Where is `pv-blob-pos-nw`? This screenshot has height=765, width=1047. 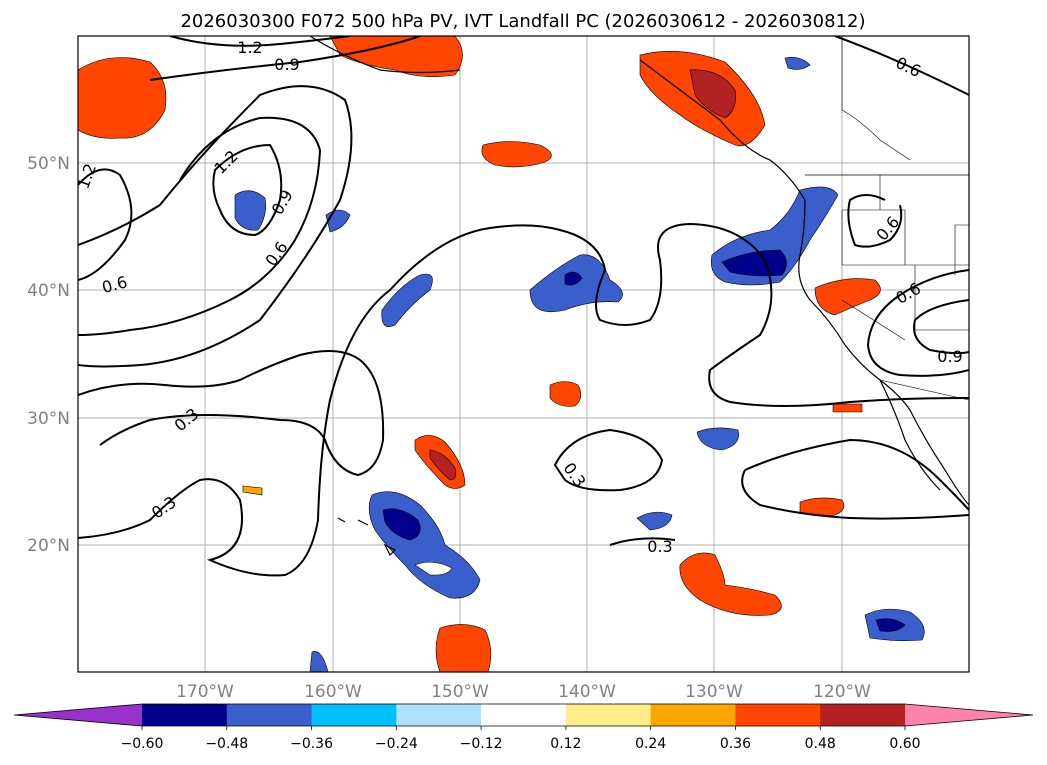 pv-blob-pos-nw is located at coordinates (122, 98).